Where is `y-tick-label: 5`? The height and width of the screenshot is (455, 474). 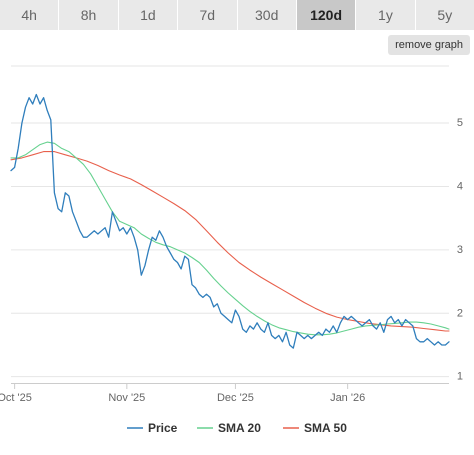
y-tick-label: 5 is located at coordinates (460, 123).